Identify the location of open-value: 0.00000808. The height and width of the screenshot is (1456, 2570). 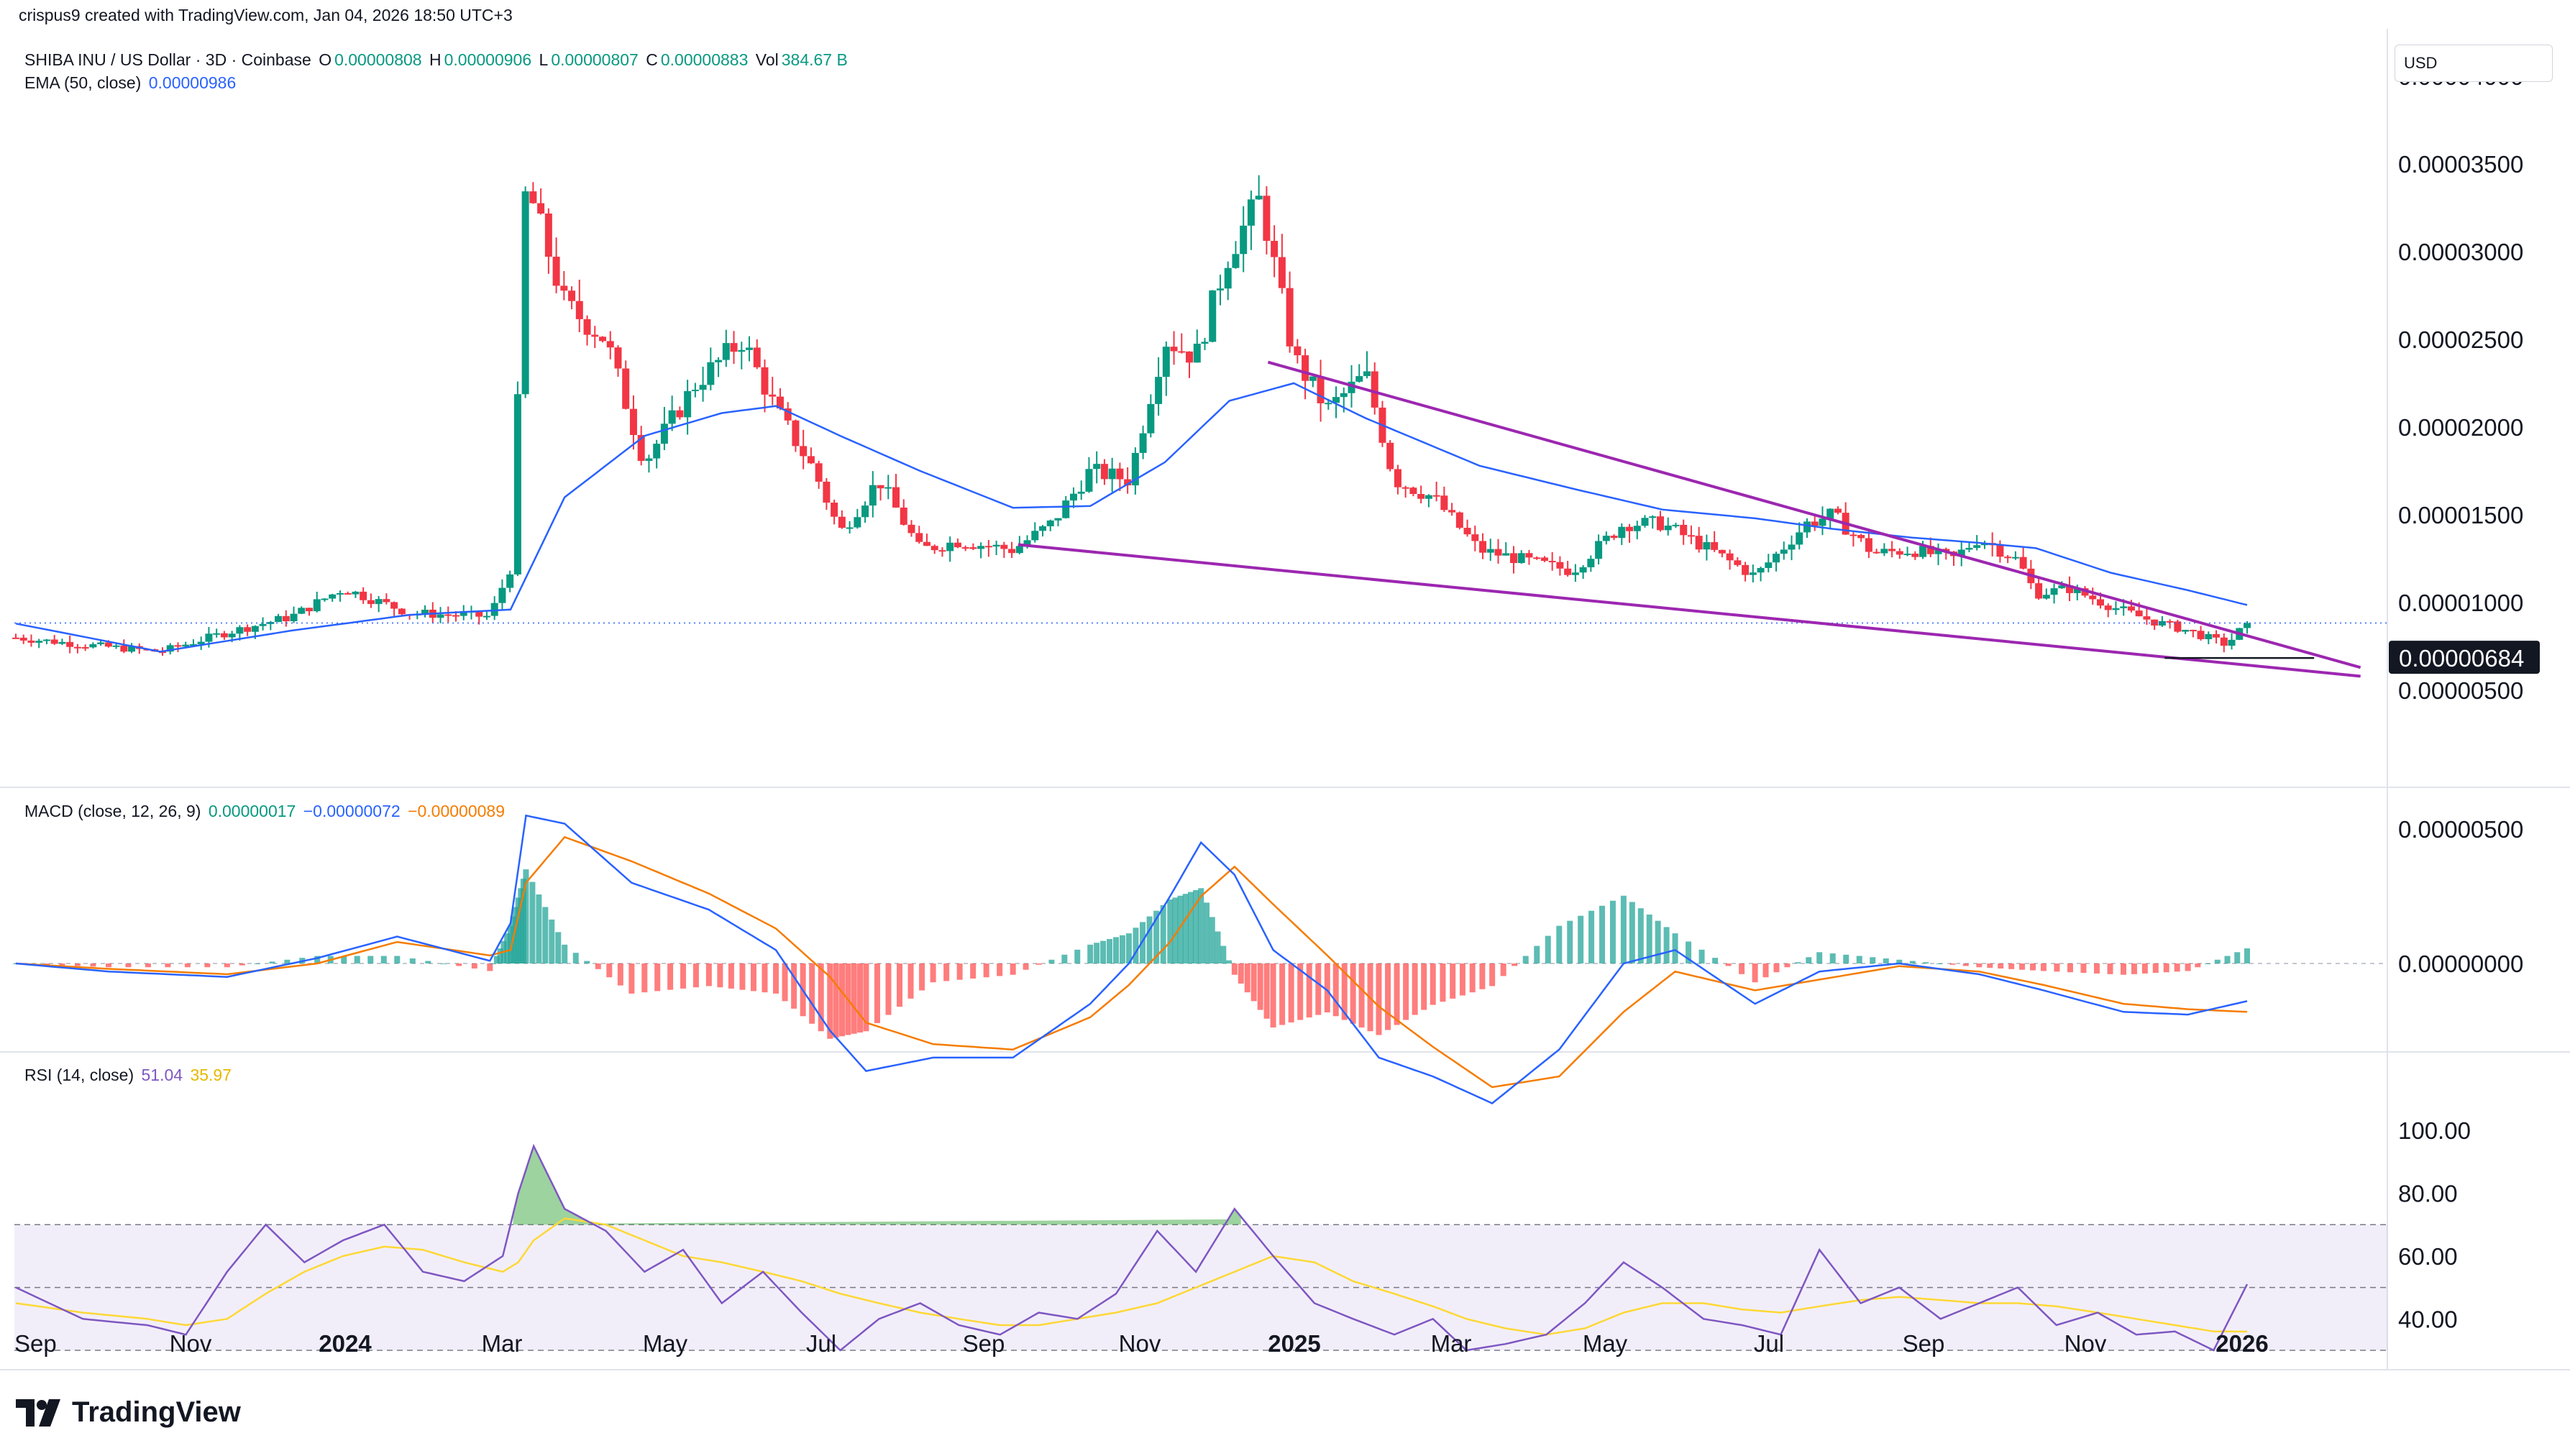
(378, 59).